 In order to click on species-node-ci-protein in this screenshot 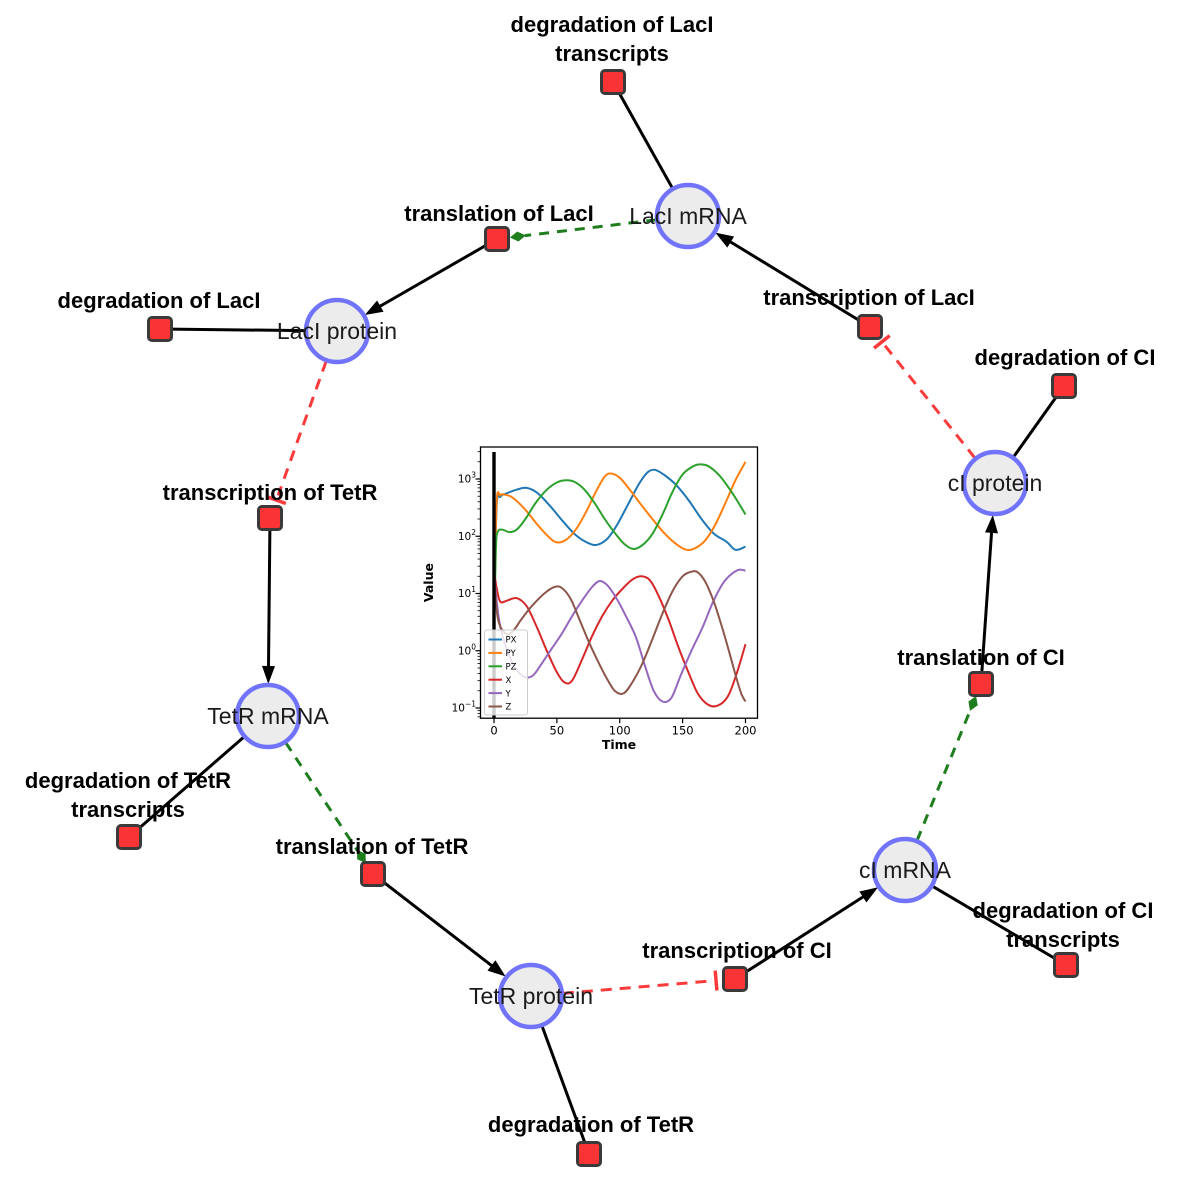, I will do `click(995, 483)`.